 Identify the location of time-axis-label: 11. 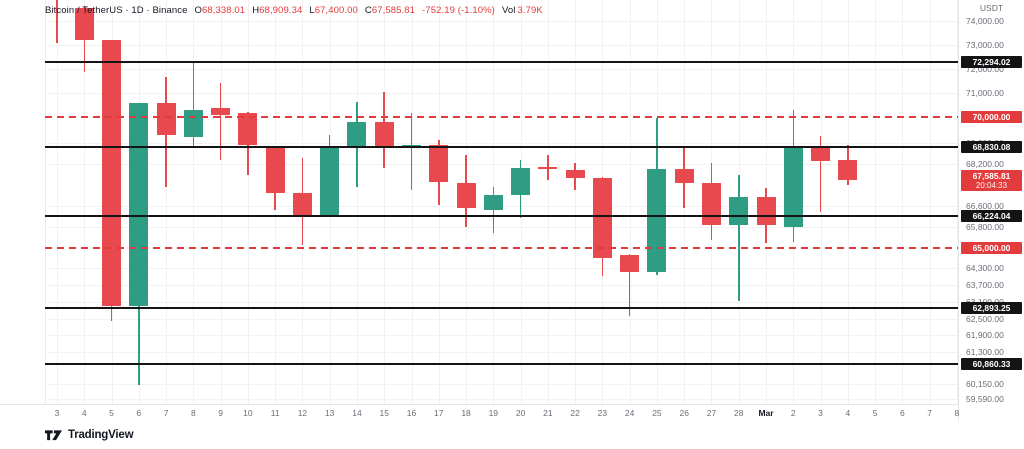
(275, 413).